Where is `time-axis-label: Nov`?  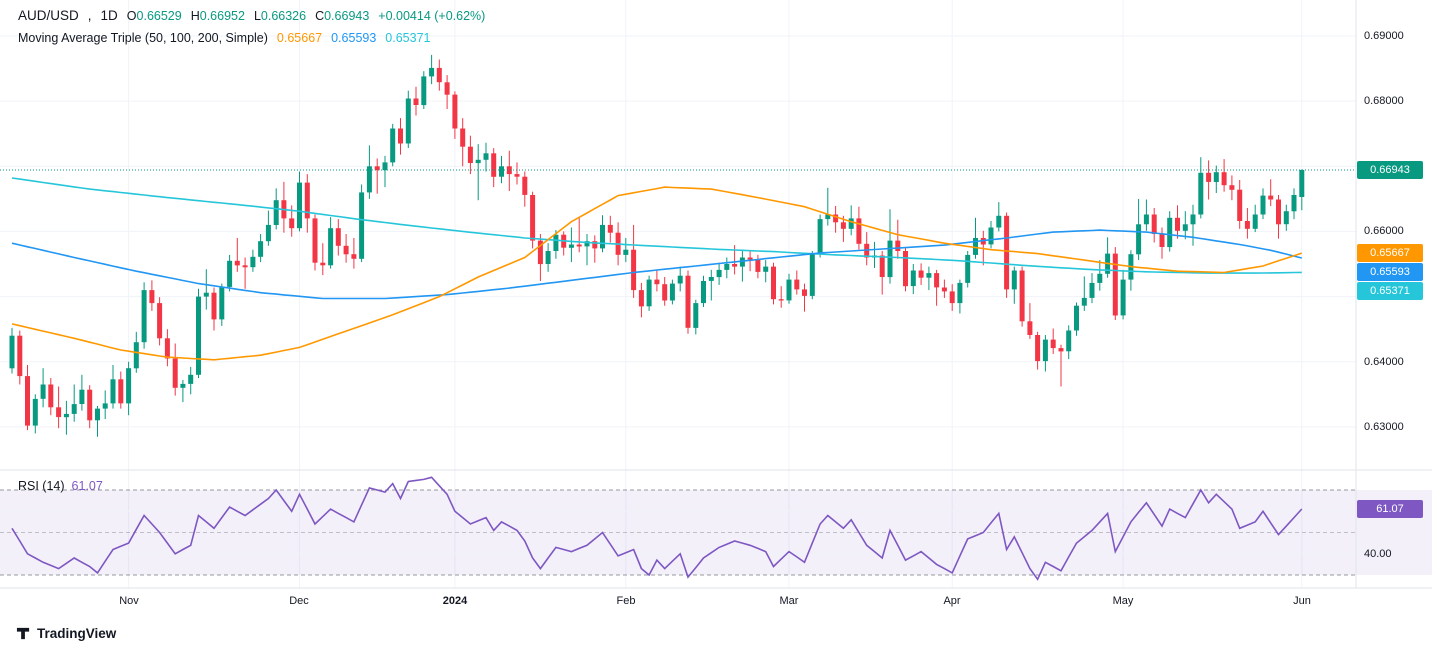
time-axis-label: Nov is located at coordinates (129, 601).